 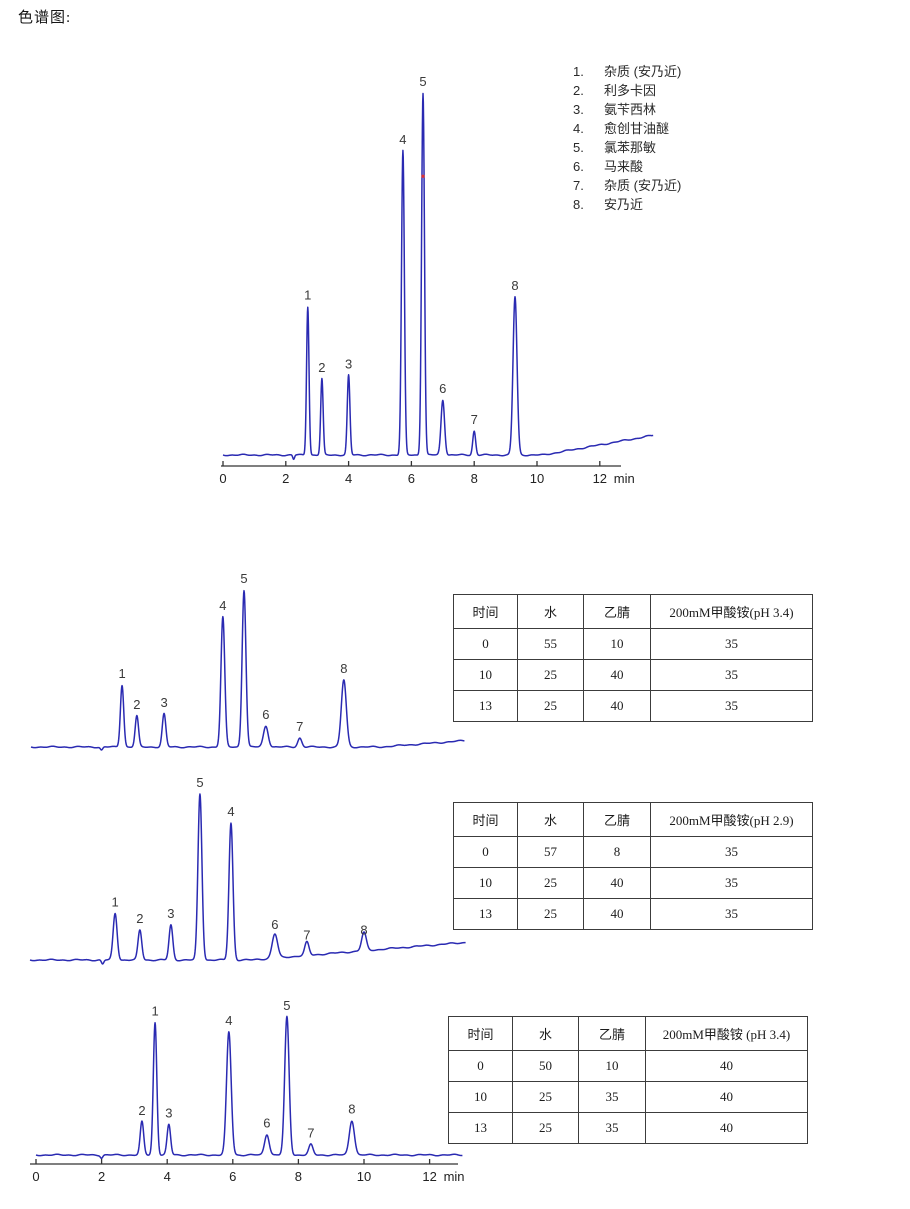 I want to click on table-header-cell: 200mM甲酸铵(pH 3.4), so click(x=731, y=611).